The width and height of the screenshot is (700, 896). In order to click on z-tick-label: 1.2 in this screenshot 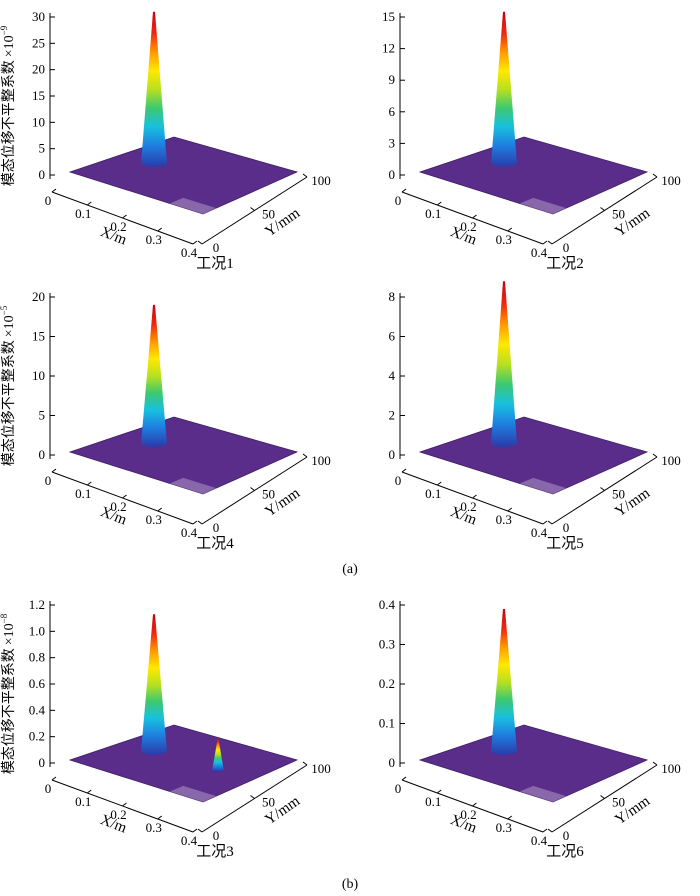, I will do `click(37, 604)`.